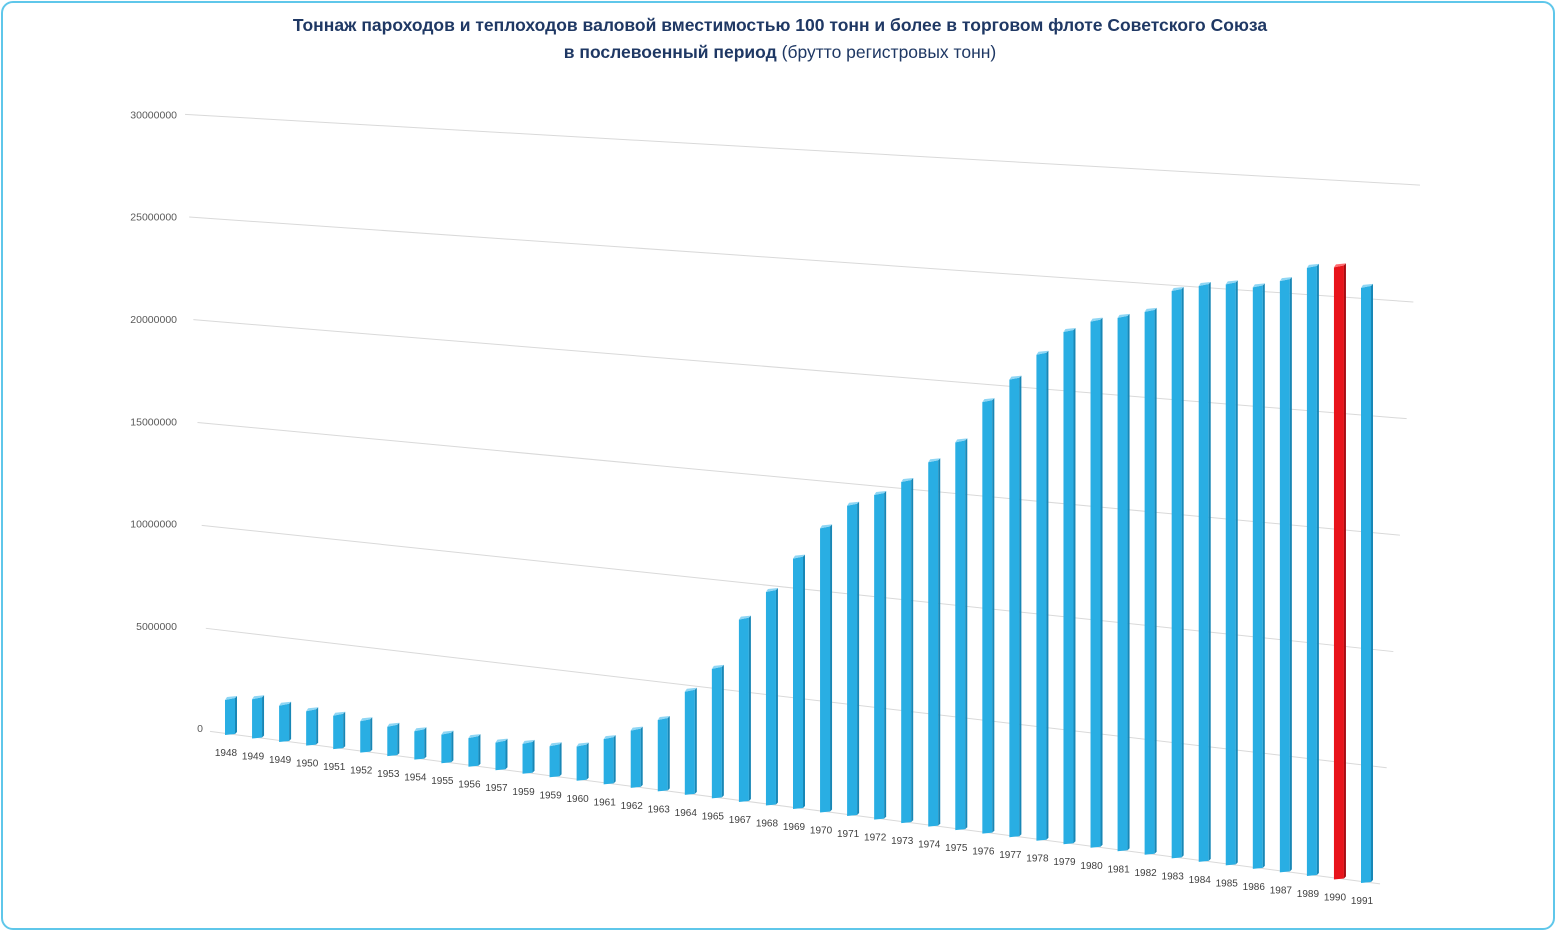  What do you see at coordinates (794, 827) in the screenshot?
I see `x-tick-label: 1969` at bounding box center [794, 827].